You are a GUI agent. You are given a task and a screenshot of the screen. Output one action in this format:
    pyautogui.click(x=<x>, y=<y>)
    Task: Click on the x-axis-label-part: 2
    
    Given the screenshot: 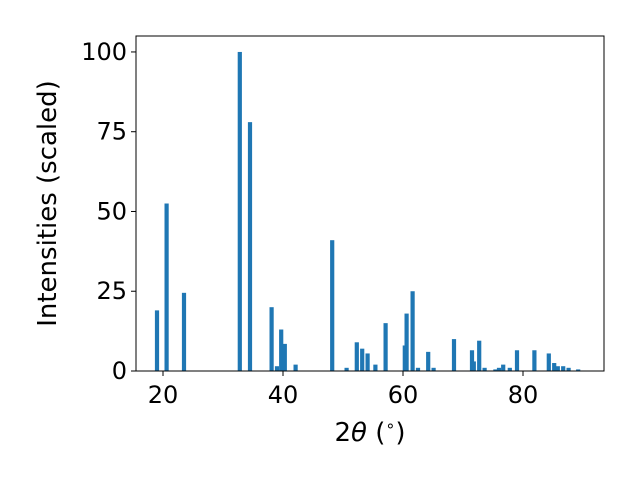 What is the action you would take?
    pyautogui.click(x=342, y=433)
    